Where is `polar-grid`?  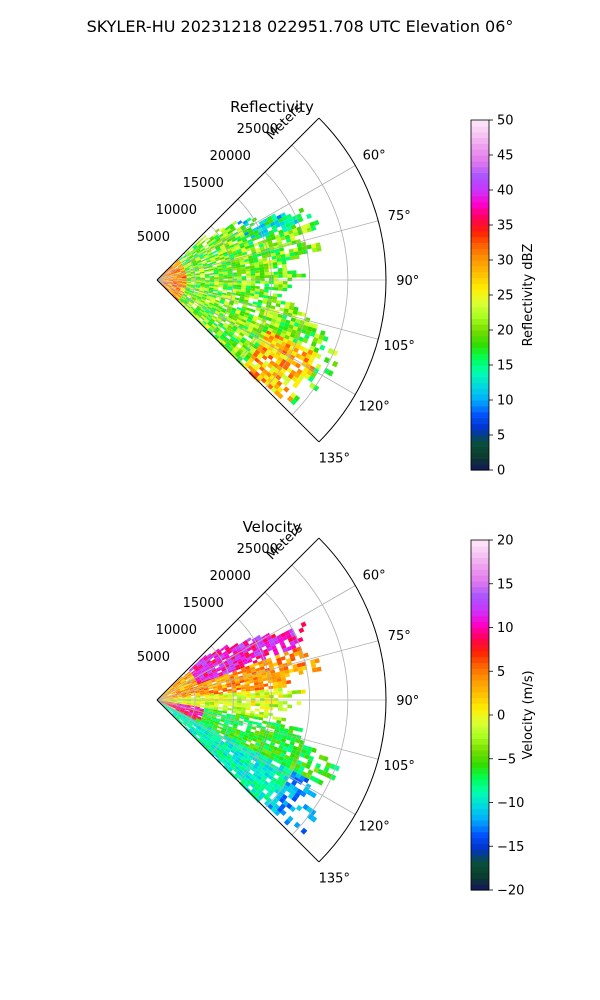 polar-grid is located at coordinates (271, 280).